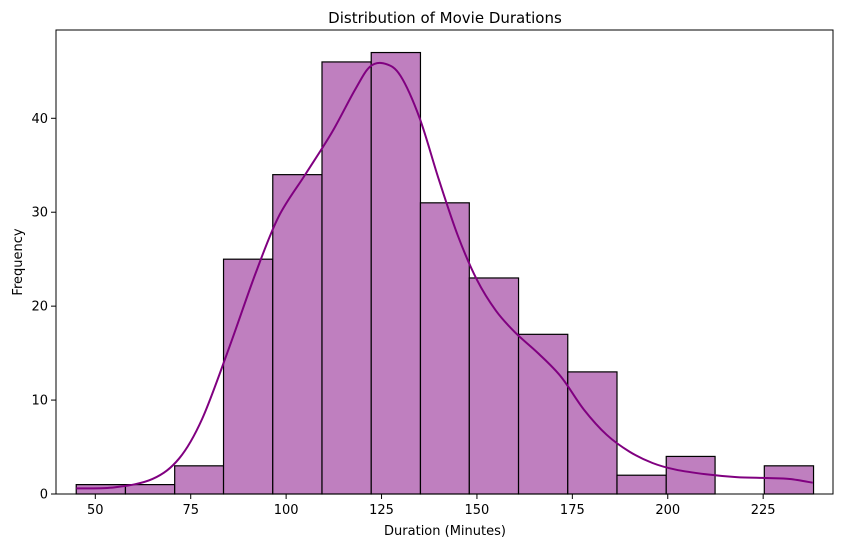 This screenshot has width=841, height=547. What do you see at coordinates (39, 119) in the screenshot?
I see `y-tick-label: 40` at bounding box center [39, 119].